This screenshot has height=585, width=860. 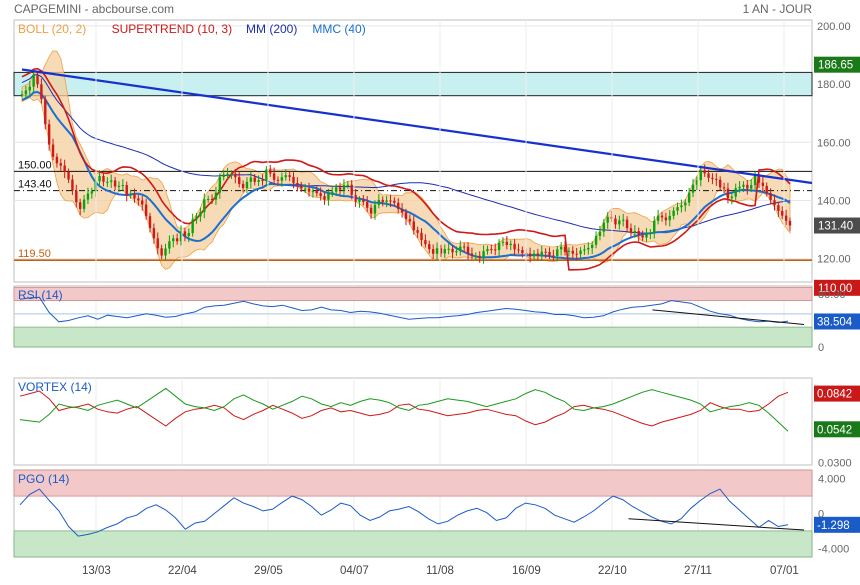 I want to click on pgo-axis-tick: -4.000, so click(x=833, y=549).